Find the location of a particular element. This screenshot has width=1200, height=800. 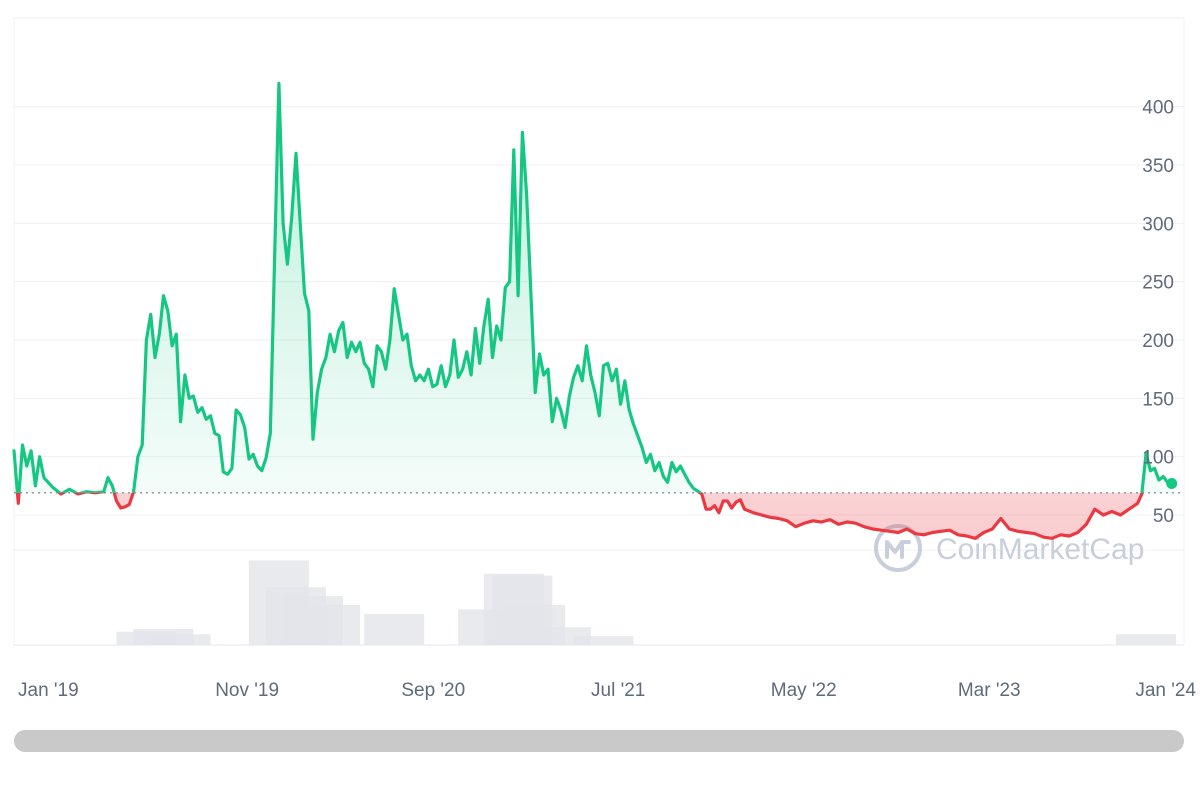

watermark: CoinMarketCap is located at coordinates (1009, 548).